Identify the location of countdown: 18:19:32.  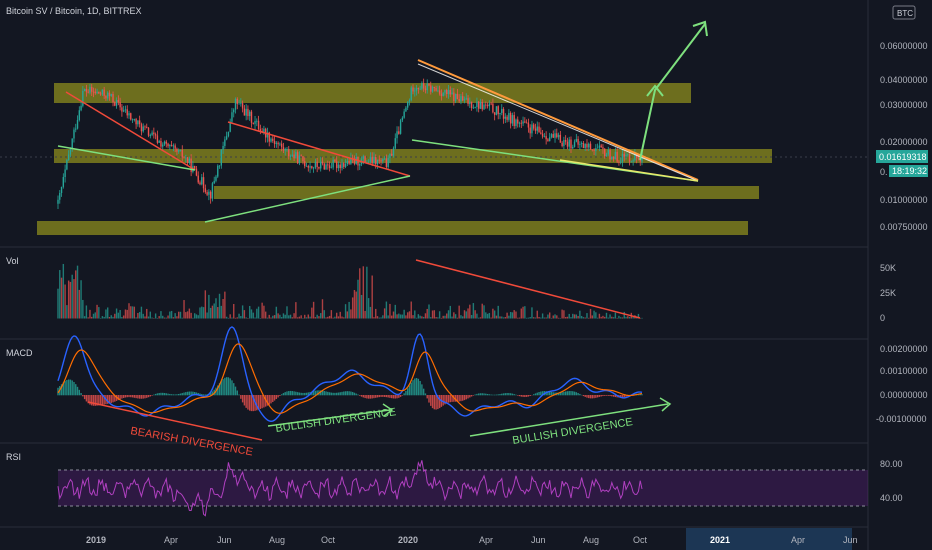
(909, 171).